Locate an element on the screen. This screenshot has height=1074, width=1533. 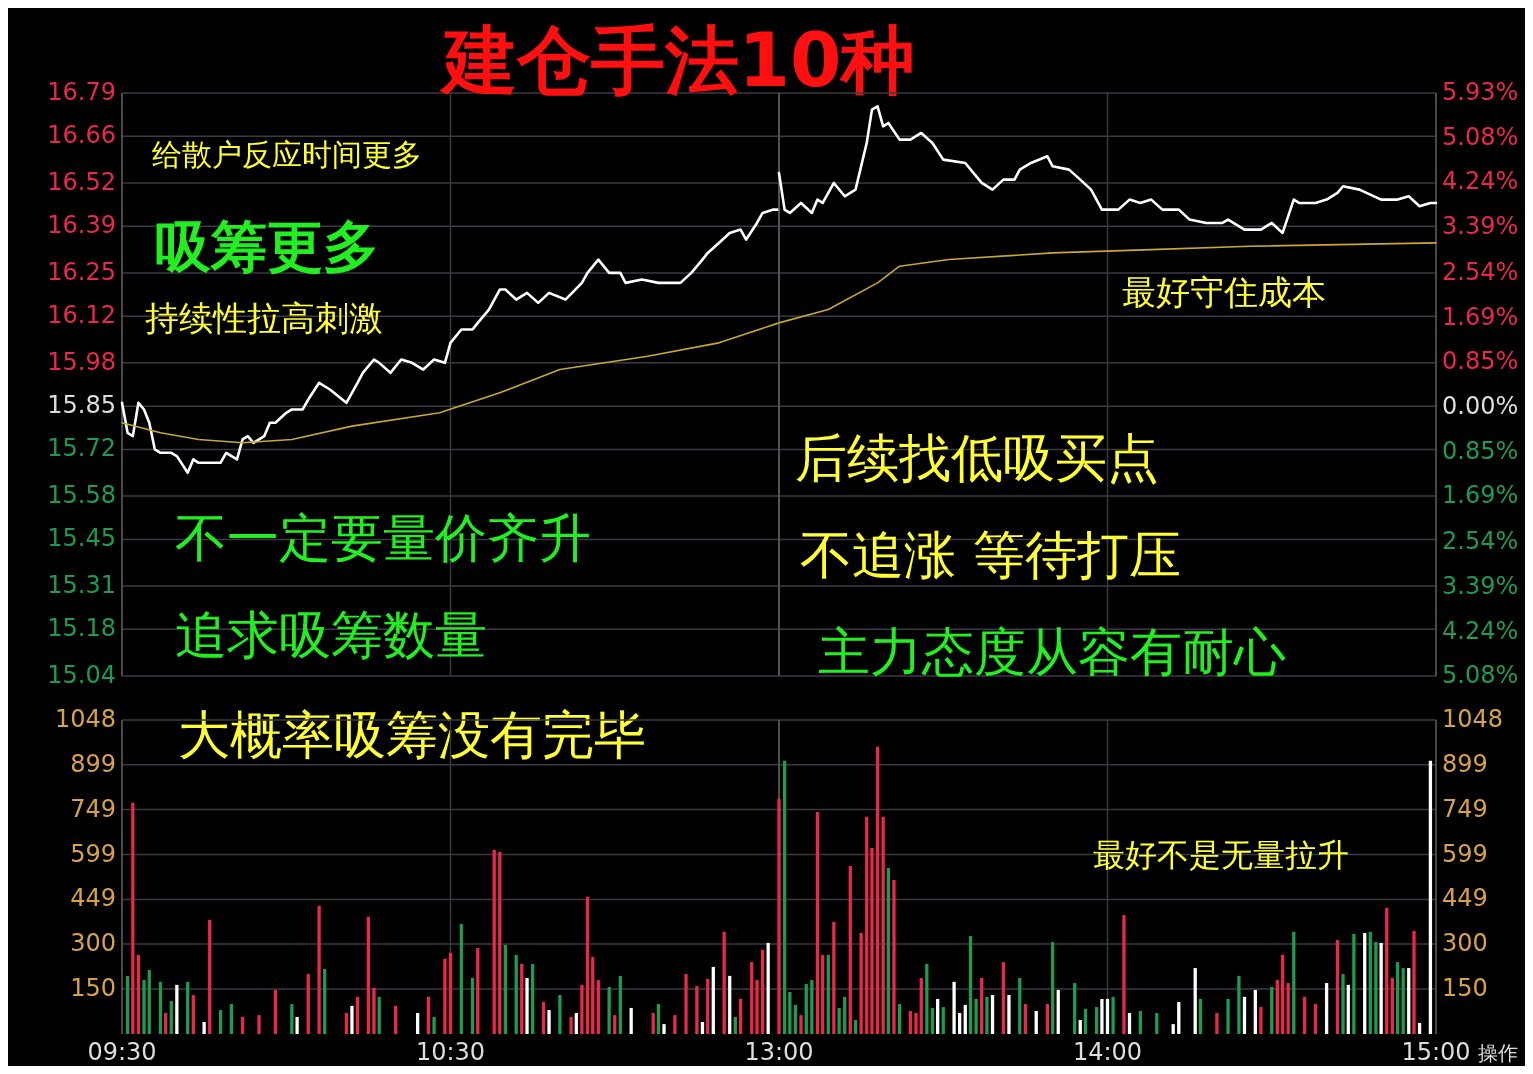
y-tick-label: 16.39 is located at coordinates (81, 225).